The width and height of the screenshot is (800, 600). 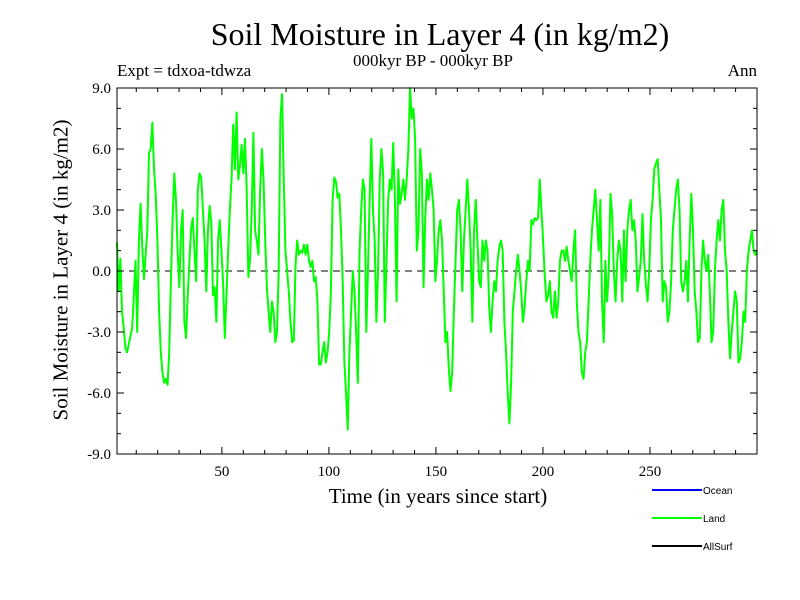 I want to click on x-tick-label: 100, so click(x=329, y=472).